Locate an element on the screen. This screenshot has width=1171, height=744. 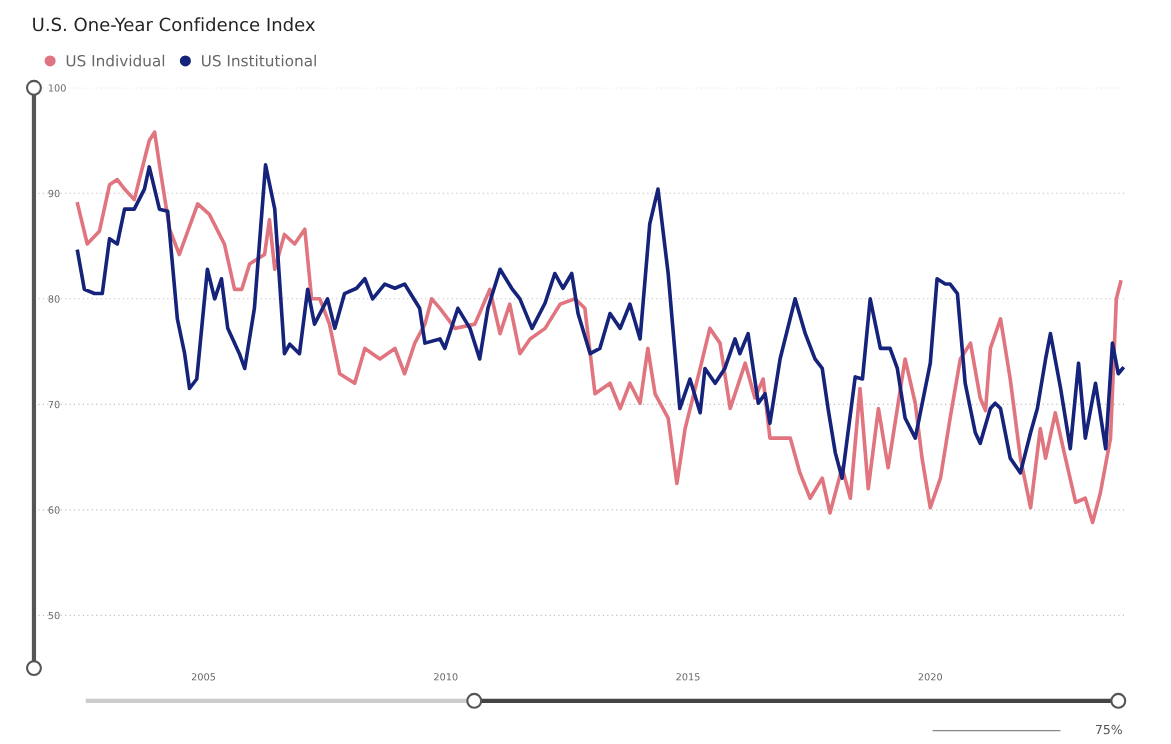
legend-label: US Institutional is located at coordinates (258, 60).